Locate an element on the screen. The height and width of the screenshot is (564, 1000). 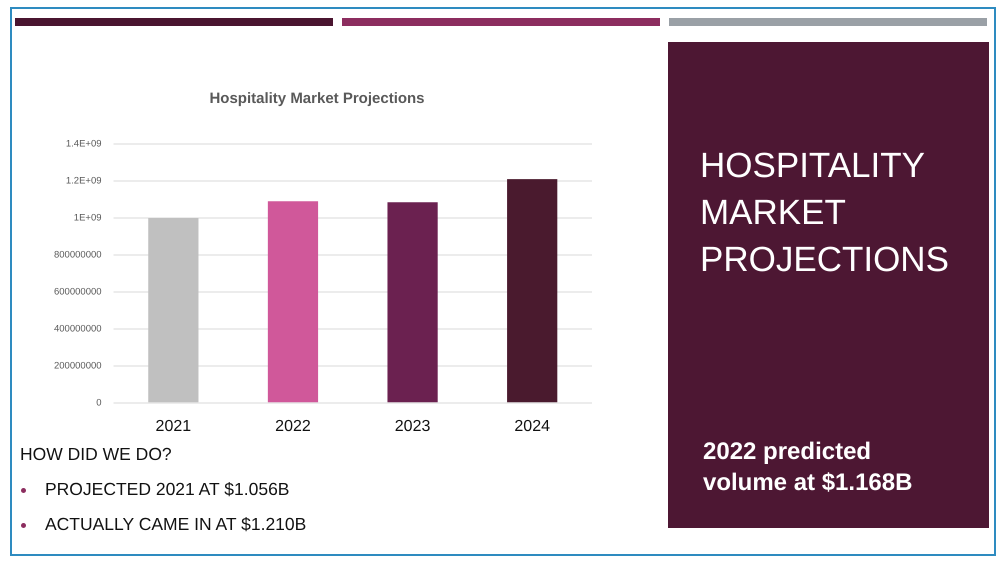
x-tick-label: 2023 is located at coordinates (412, 426).